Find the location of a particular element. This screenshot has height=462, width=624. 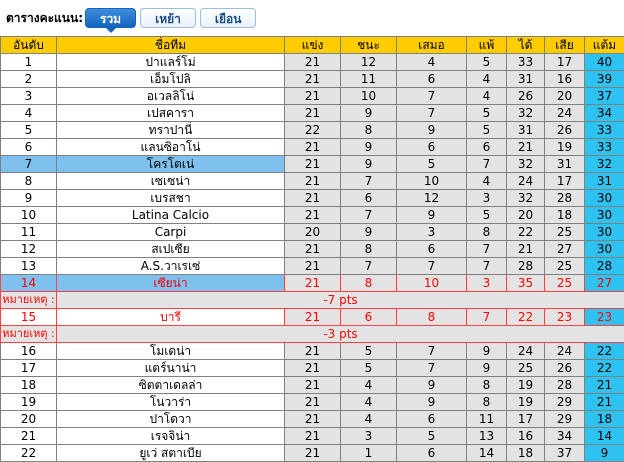

cell-goals-against: 34 is located at coordinates (565, 436).